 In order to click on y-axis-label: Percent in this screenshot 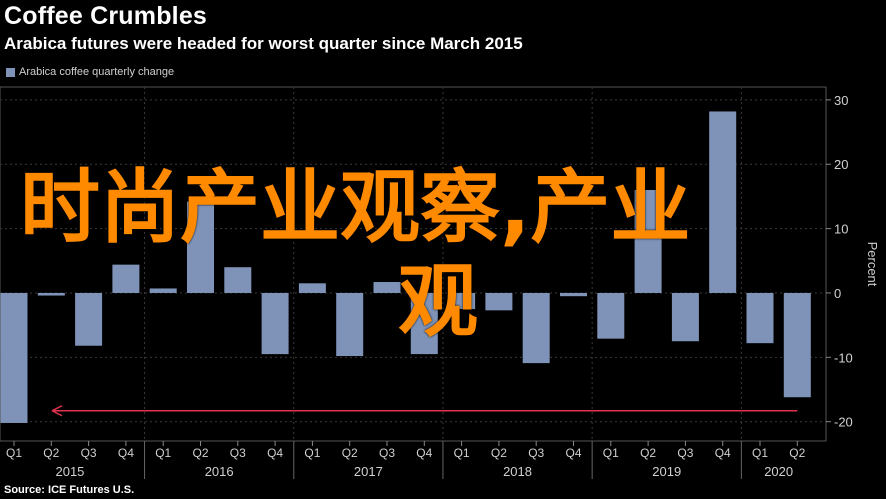, I will do `click(872, 264)`.